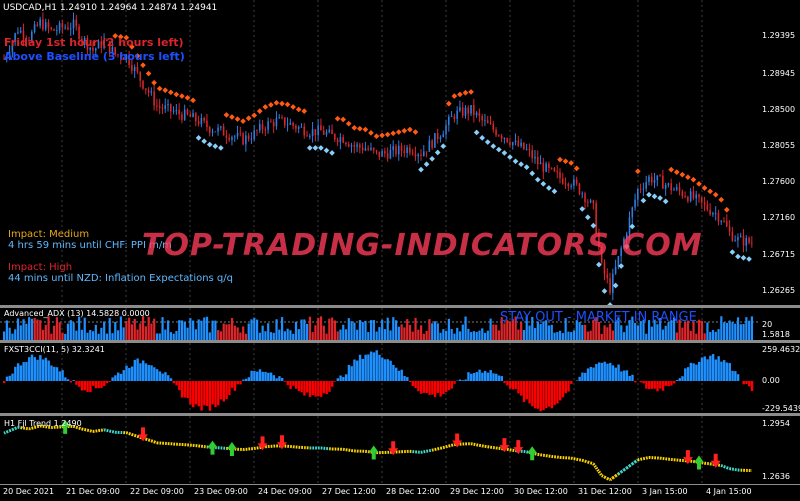  I want to click on trend-axis: 1.2954 1.2636, so click(779, 450).